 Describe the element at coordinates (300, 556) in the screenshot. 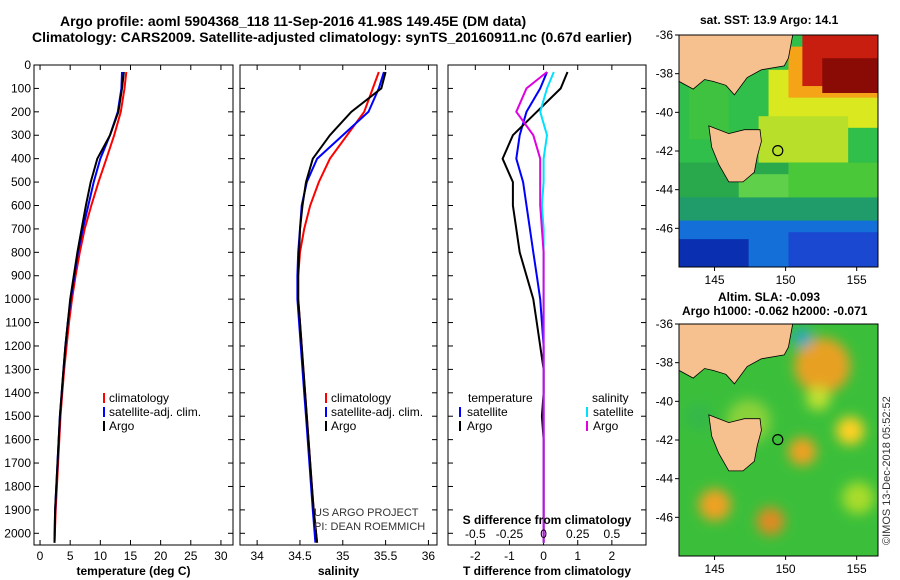

I see `x-tick-label: 34.5` at that location.